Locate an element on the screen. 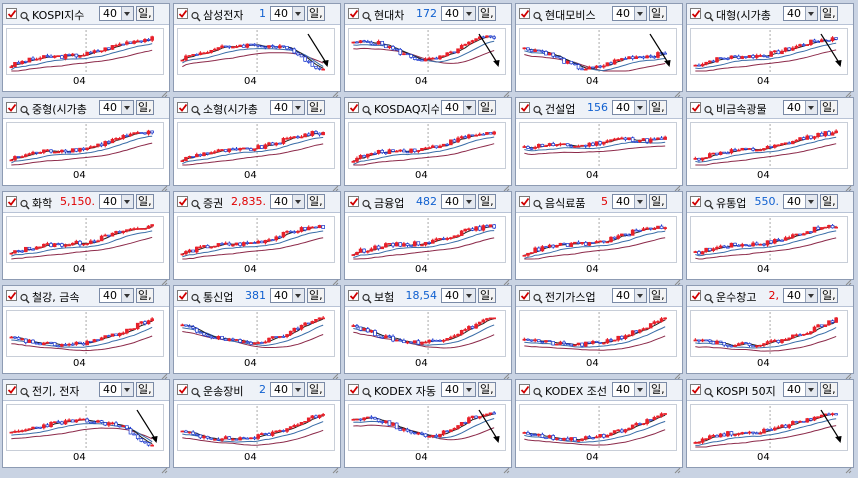 The width and height of the screenshot is (858, 478). chart-panel: 소형(시가총 40 일, 04 is located at coordinates (257, 144).